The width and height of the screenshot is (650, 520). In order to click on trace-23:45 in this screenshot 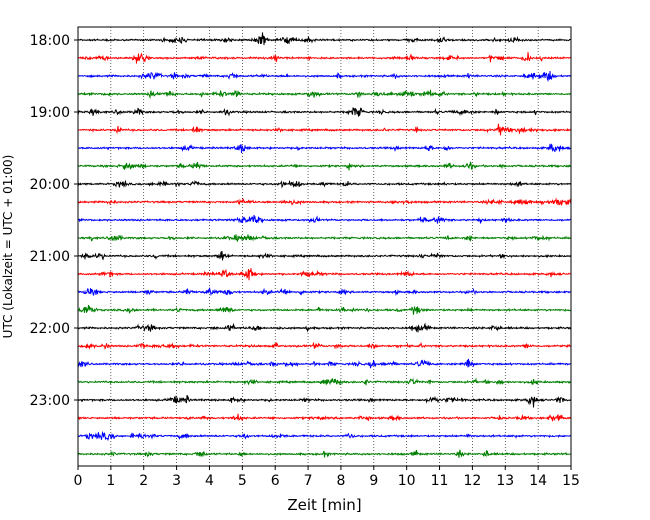, I will do `click(324, 453)`.